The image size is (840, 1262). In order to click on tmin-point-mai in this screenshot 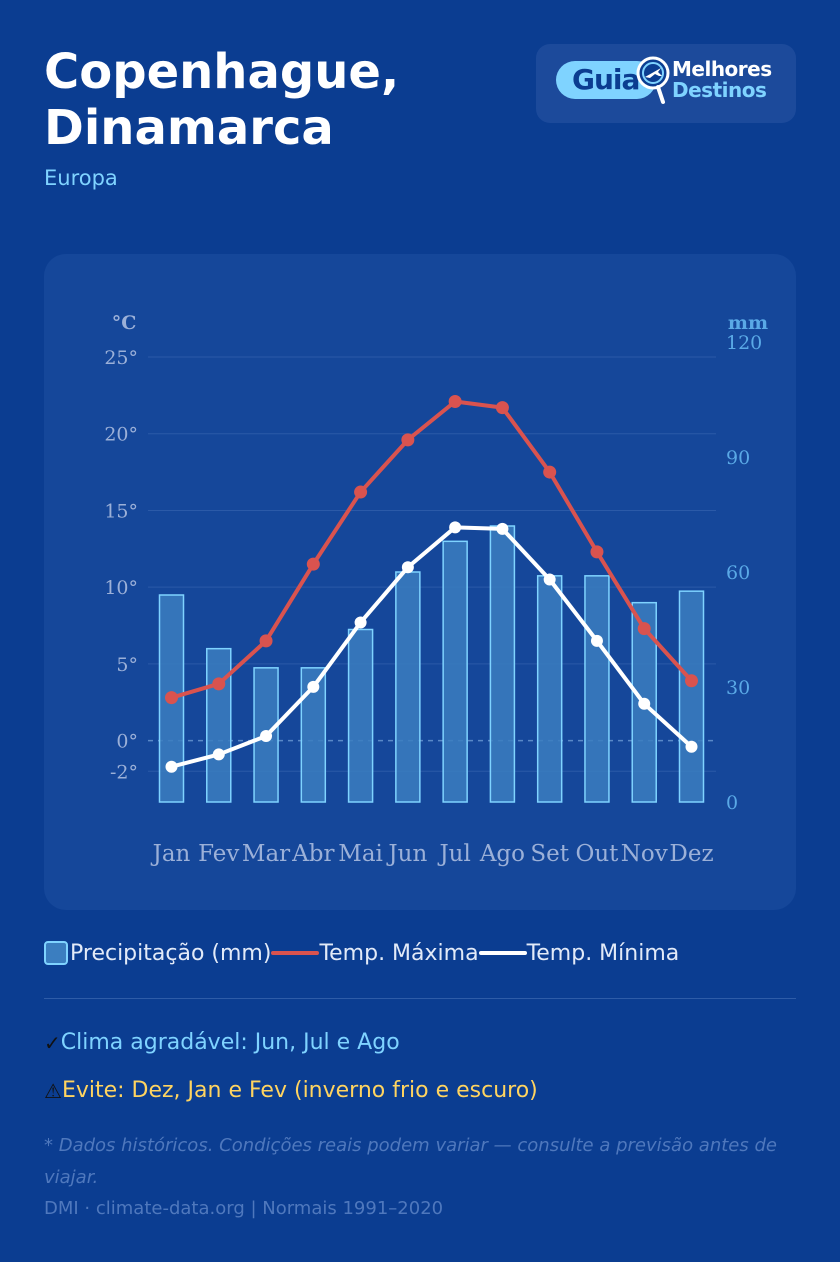, I will do `click(360, 622)`.